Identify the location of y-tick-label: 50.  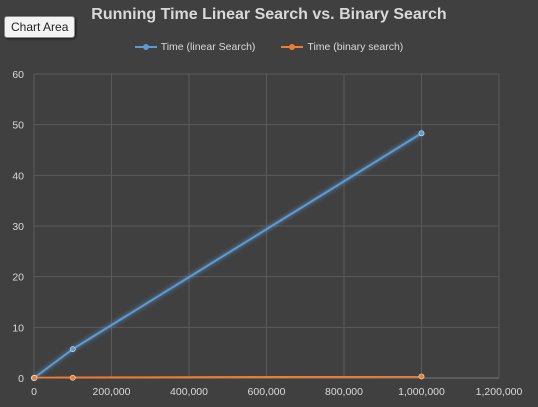
(18, 126).